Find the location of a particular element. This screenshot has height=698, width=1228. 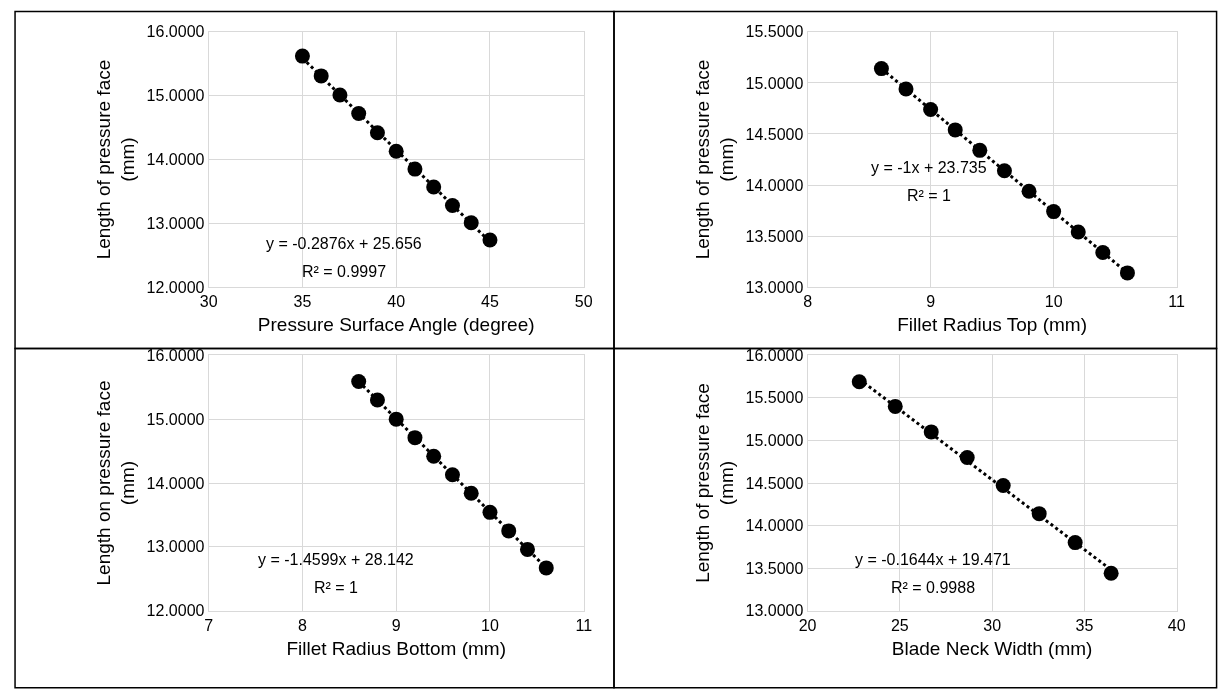

x-axis-title: Blade Neck Width (mm) is located at coordinates (992, 648).